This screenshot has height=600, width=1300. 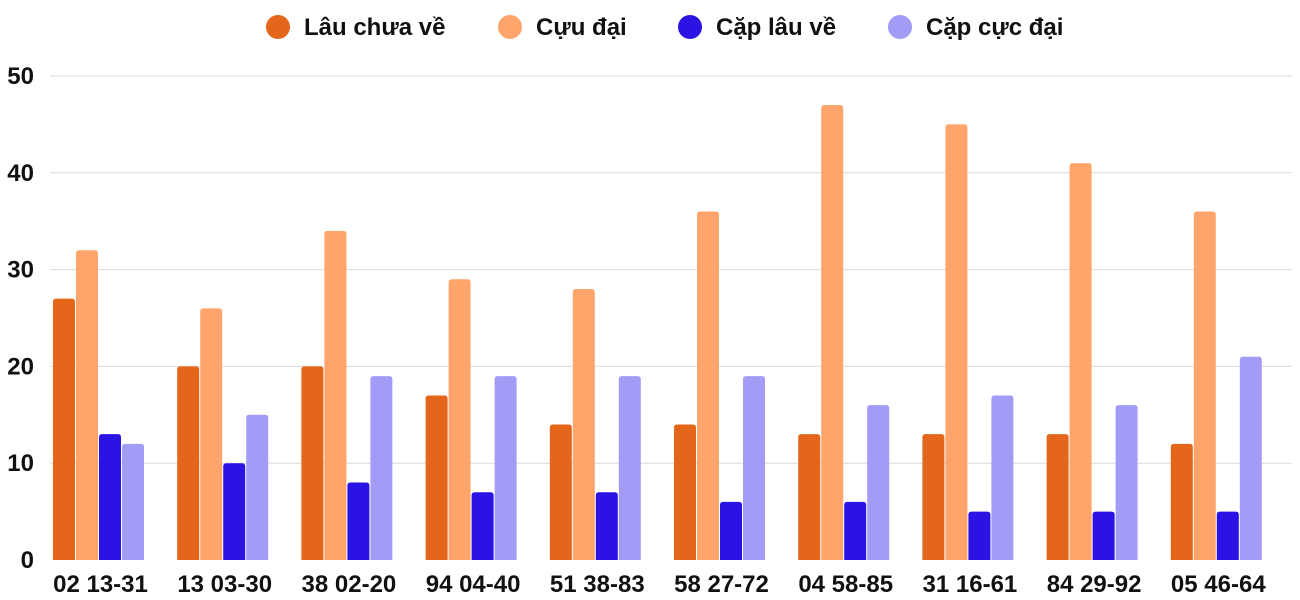 What do you see at coordinates (20, 366) in the screenshot?
I see `y-tick-label: 20` at bounding box center [20, 366].